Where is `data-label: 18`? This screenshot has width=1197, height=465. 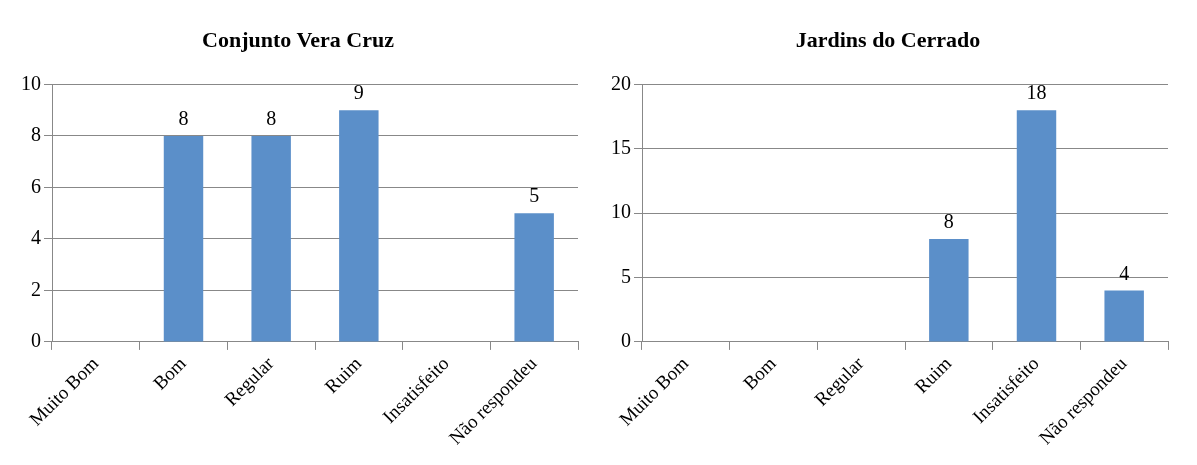 data-label: 18 is located at coordinates (1036, 92).